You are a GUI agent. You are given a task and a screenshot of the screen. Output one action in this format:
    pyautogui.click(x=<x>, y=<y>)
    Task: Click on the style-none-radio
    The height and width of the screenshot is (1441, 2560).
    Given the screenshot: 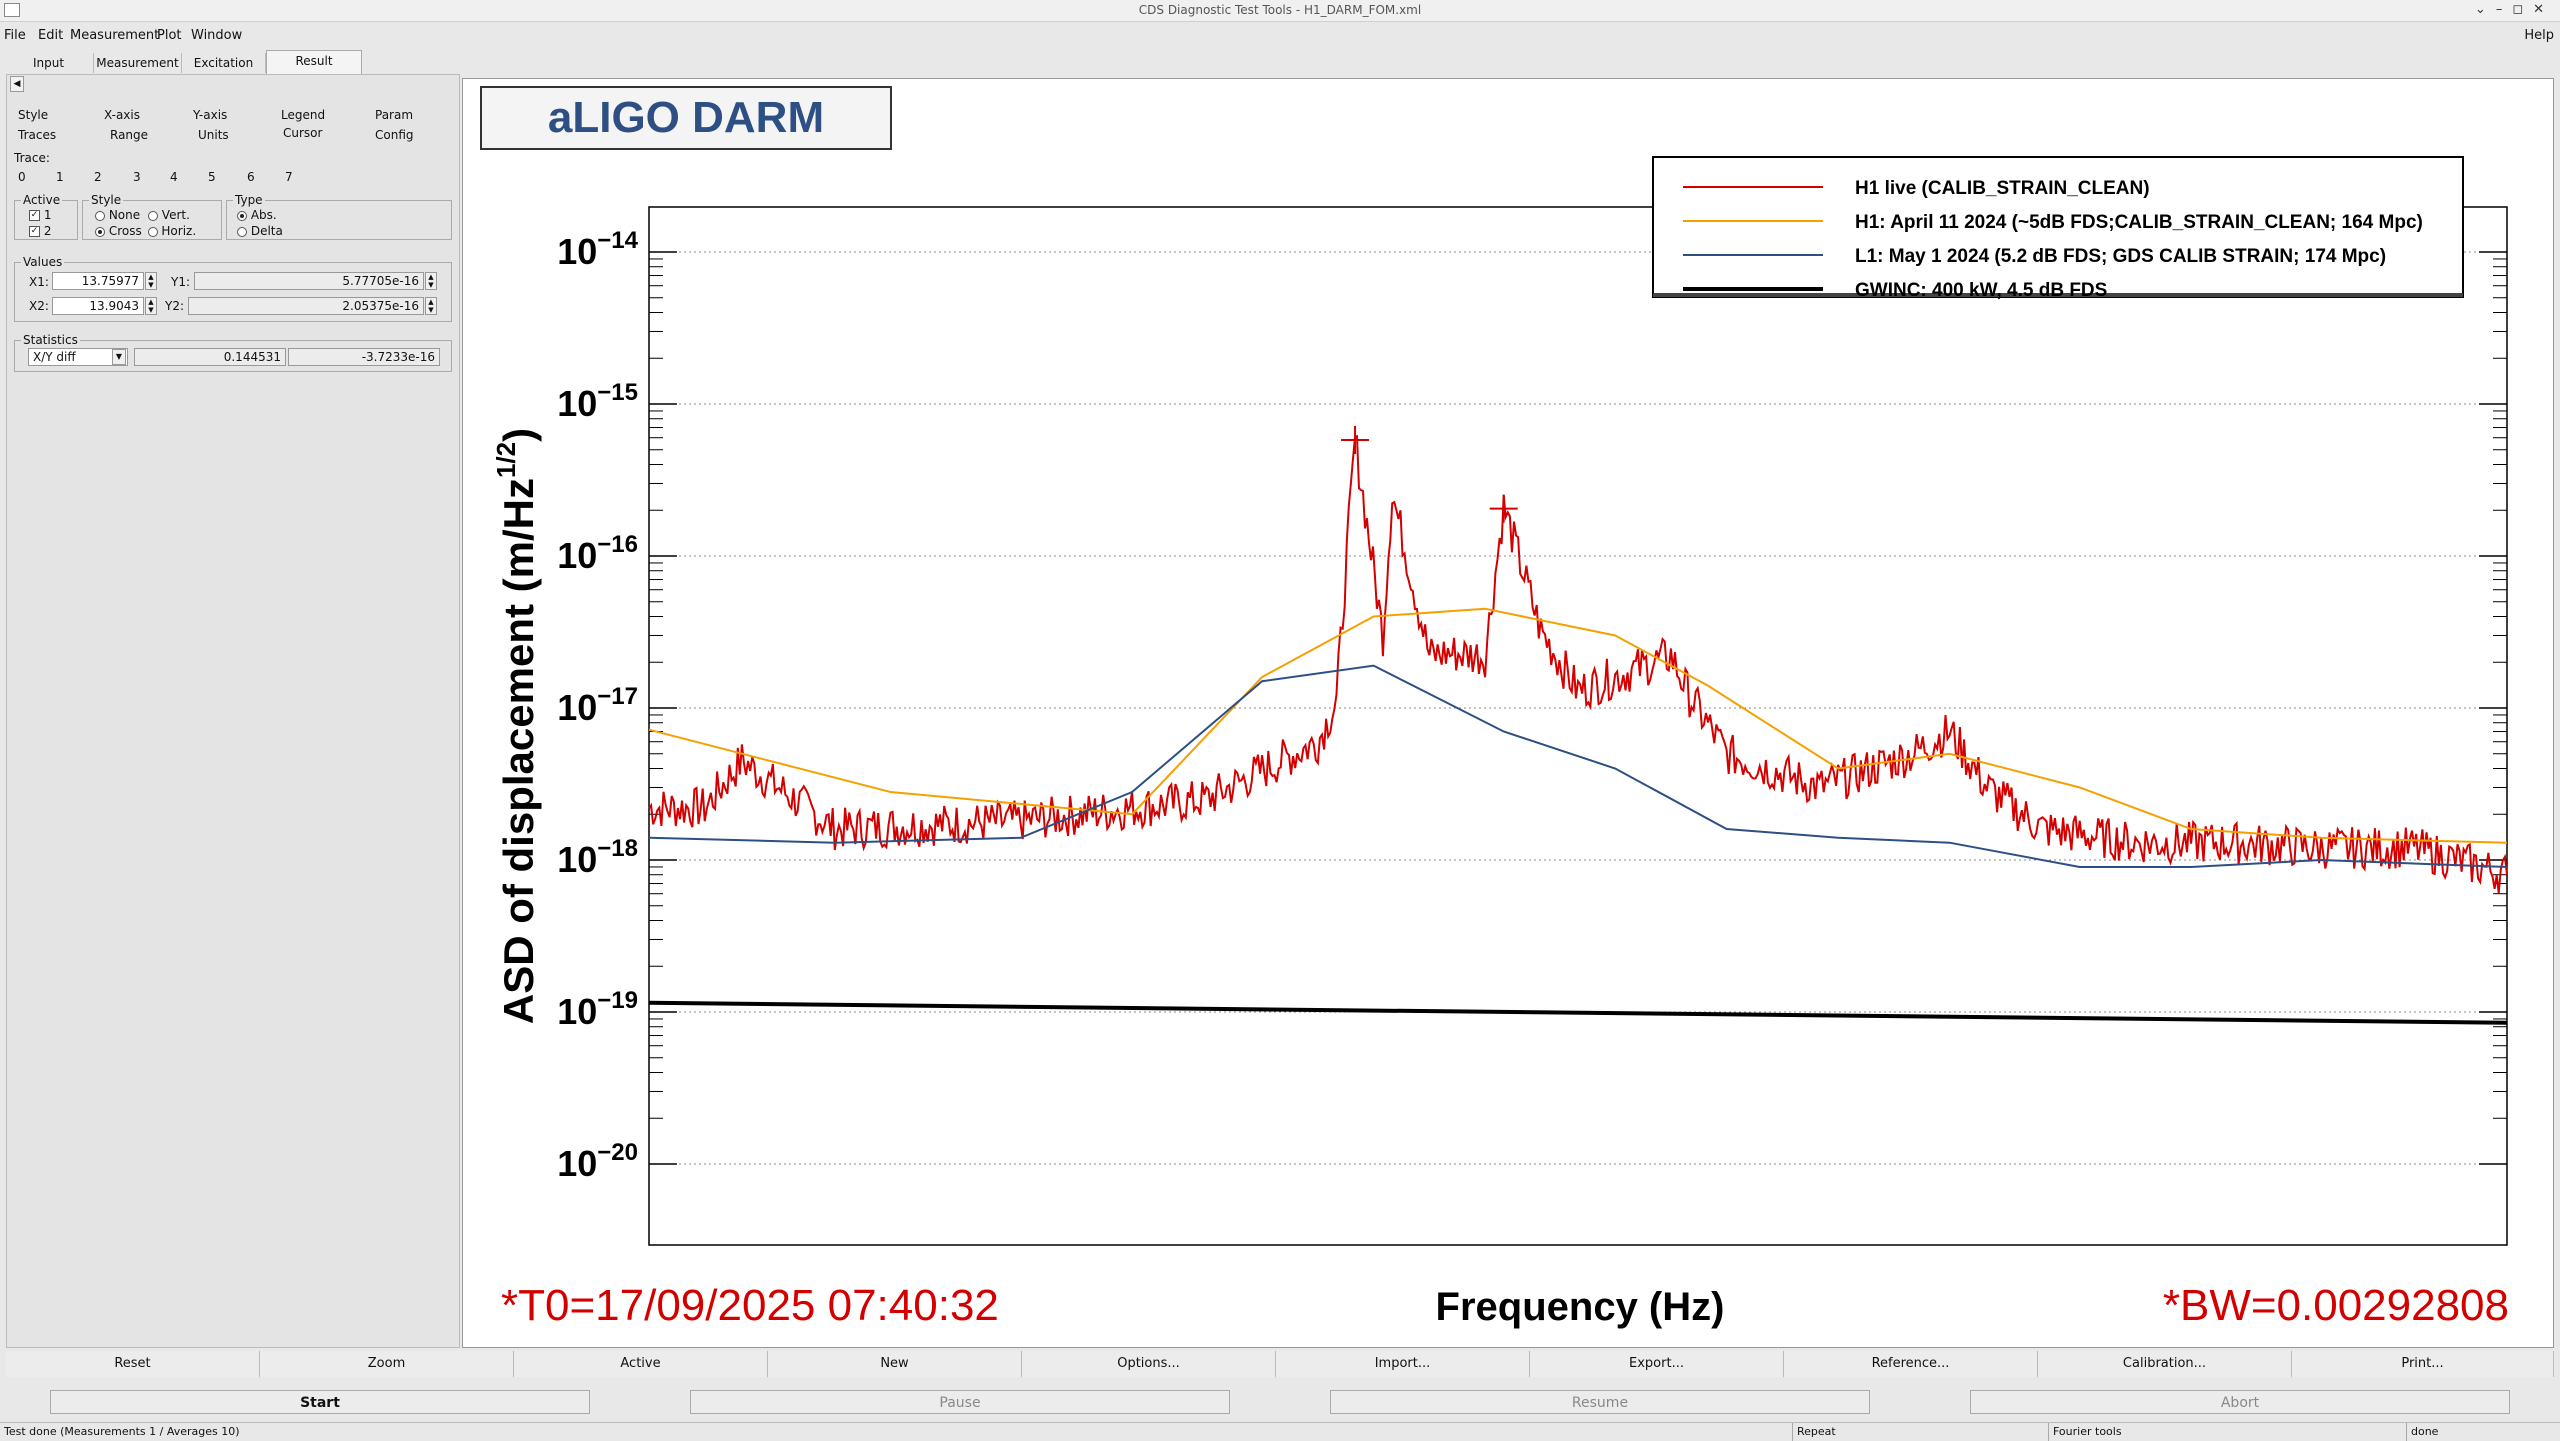 What is the action you would take?
    pyautogui.click(x=100, y=215)
    